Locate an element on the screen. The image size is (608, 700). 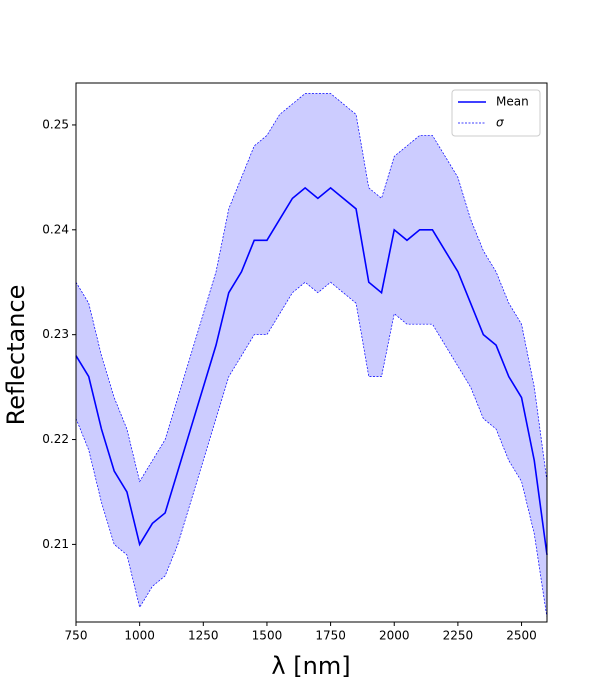
y-tick-label: 0.25 is located at coordinates (55, 124).